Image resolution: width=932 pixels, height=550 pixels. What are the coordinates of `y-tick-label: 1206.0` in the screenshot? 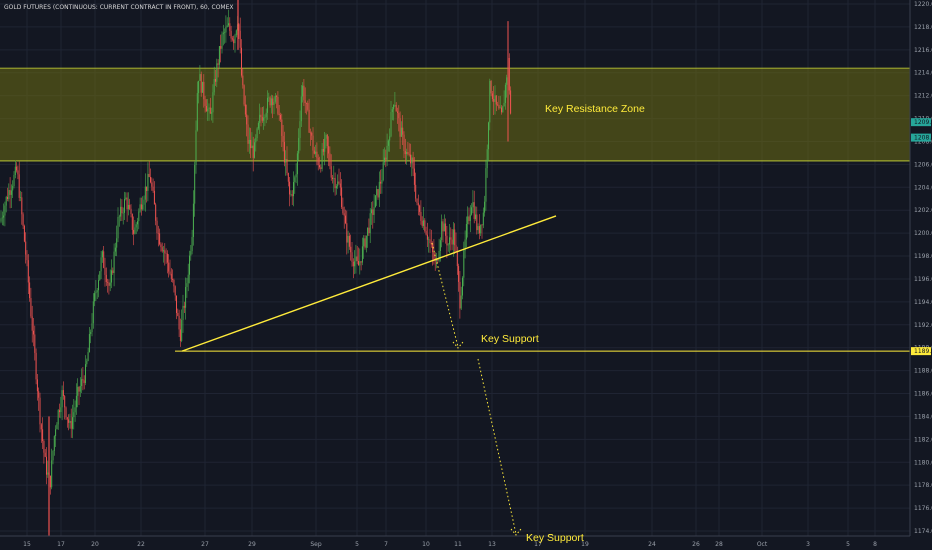 It's located at (923, 164).